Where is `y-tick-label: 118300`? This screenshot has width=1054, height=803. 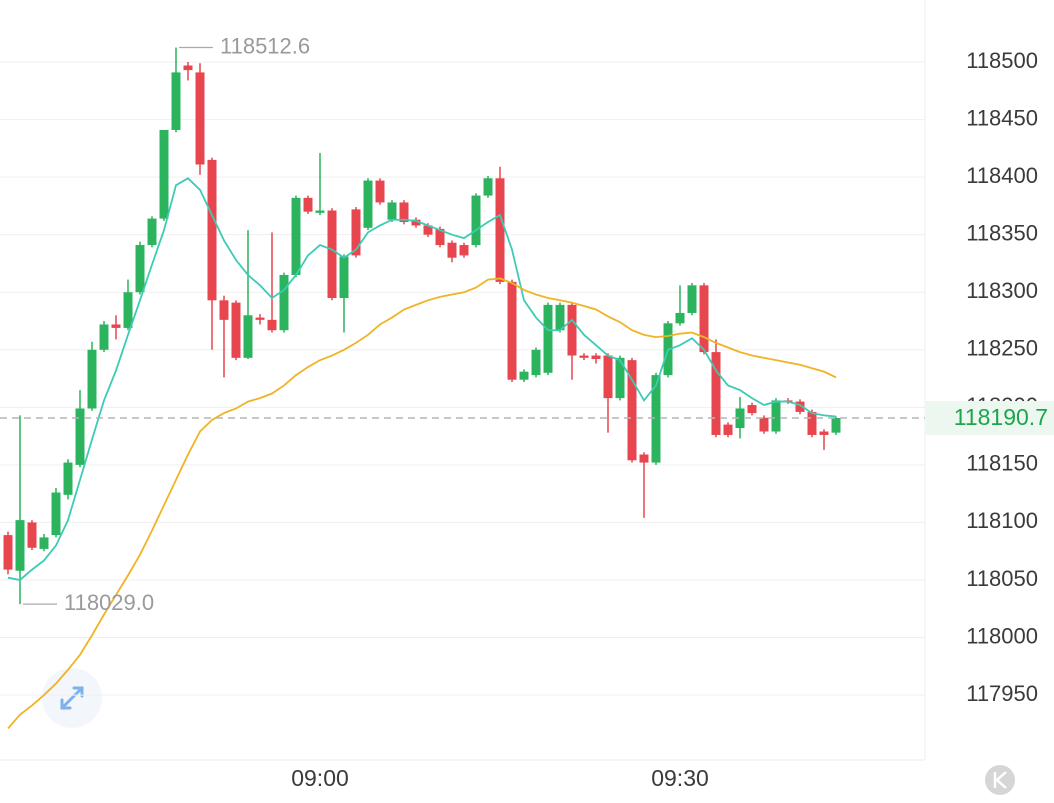
y-tick-label: 118300 is located at coordinates (1002, 290).